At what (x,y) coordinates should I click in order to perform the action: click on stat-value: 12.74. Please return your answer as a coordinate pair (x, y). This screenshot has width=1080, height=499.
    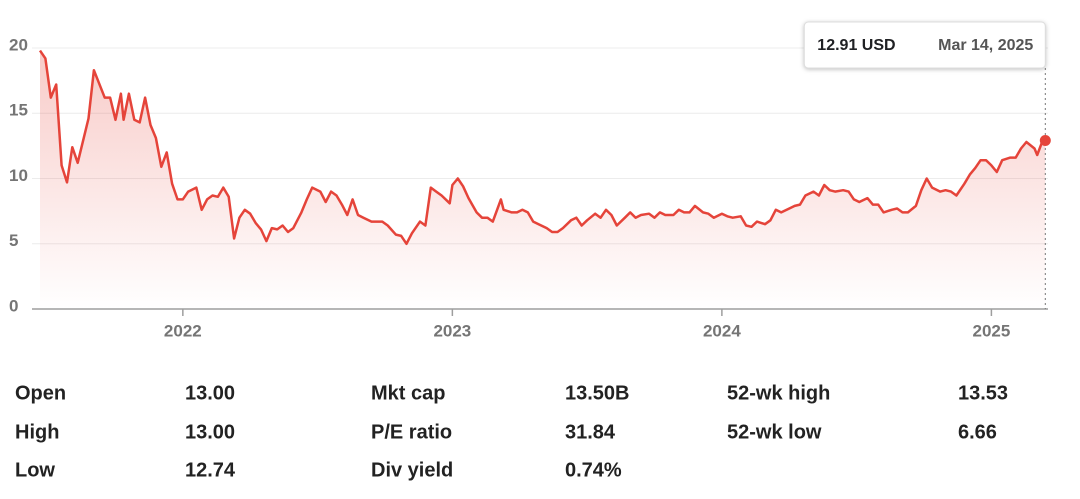
    Looking at the image, I should click on (210, 470).